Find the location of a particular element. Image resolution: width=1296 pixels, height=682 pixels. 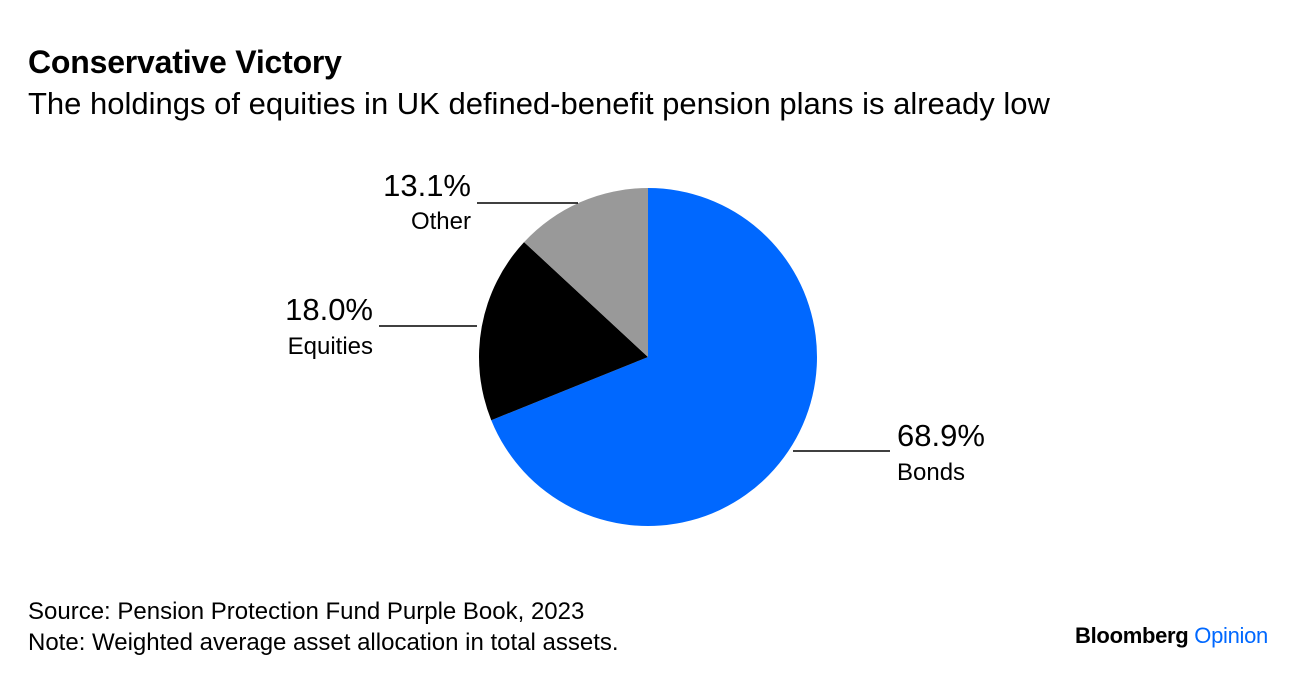

pie-slice-equities is located at coordinates (563, 331).